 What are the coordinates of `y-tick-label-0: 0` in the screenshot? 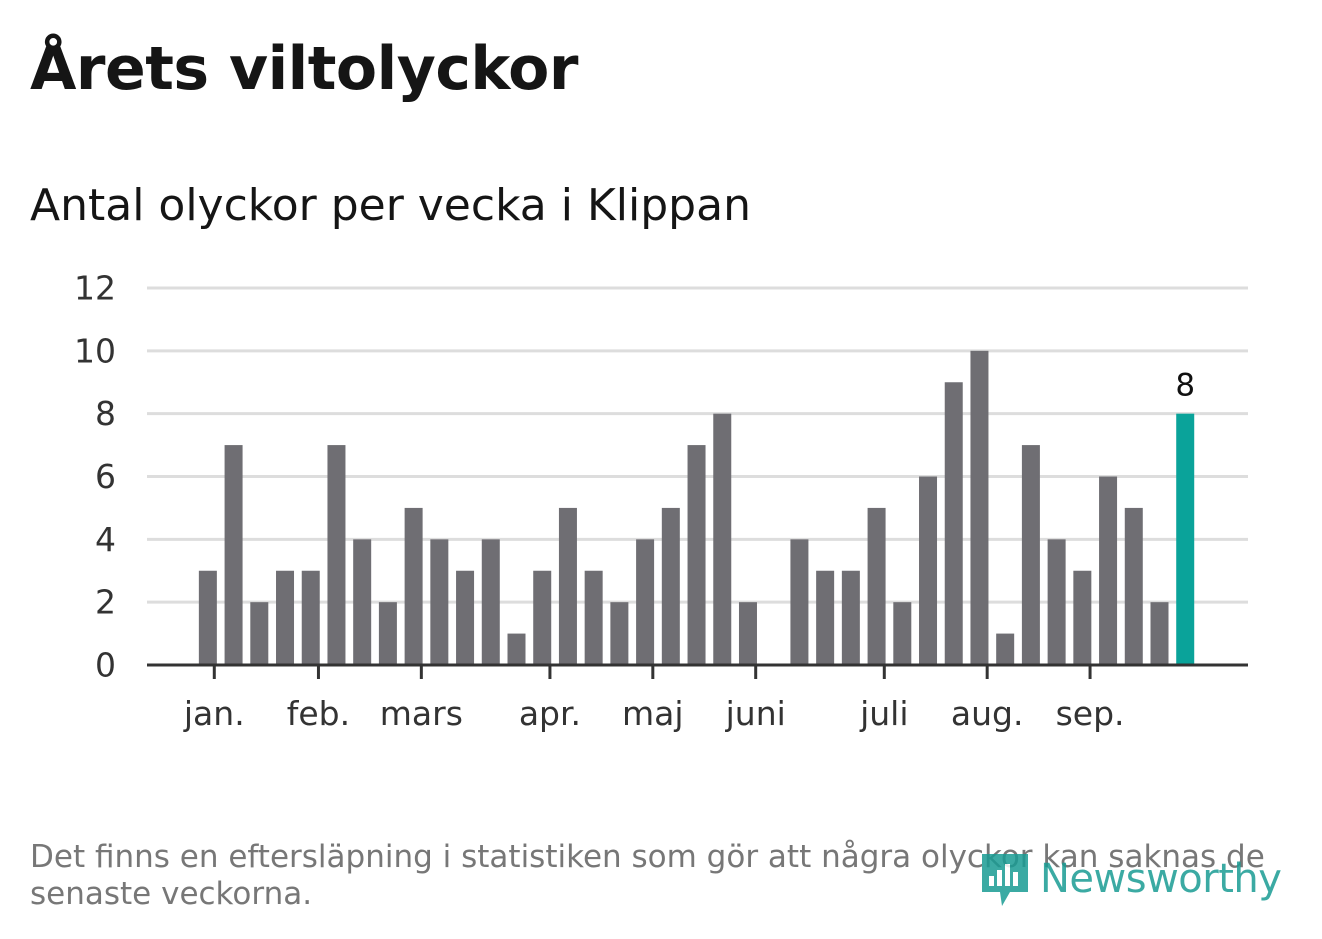 It's located at (105, 665).